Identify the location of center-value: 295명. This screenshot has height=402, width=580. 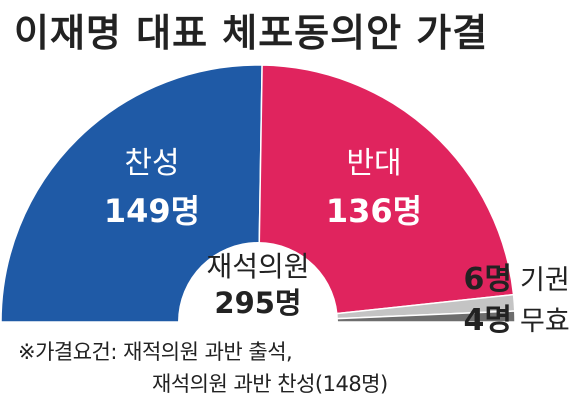
(257, 303).